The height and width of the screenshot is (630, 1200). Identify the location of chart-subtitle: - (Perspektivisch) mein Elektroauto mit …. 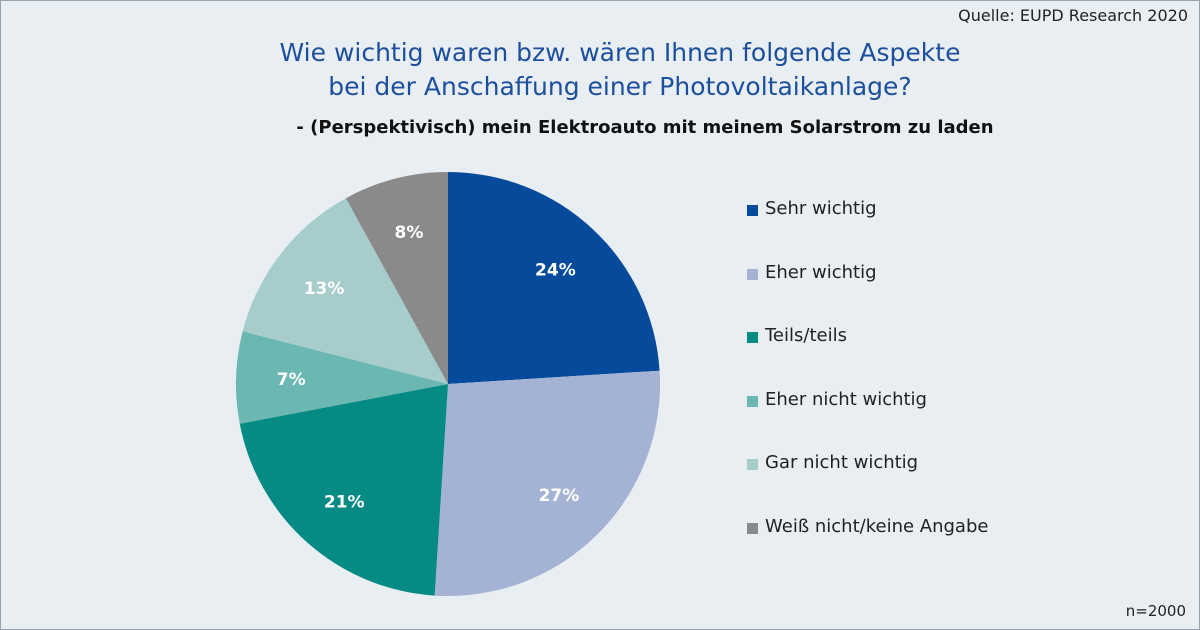
(645, 127).